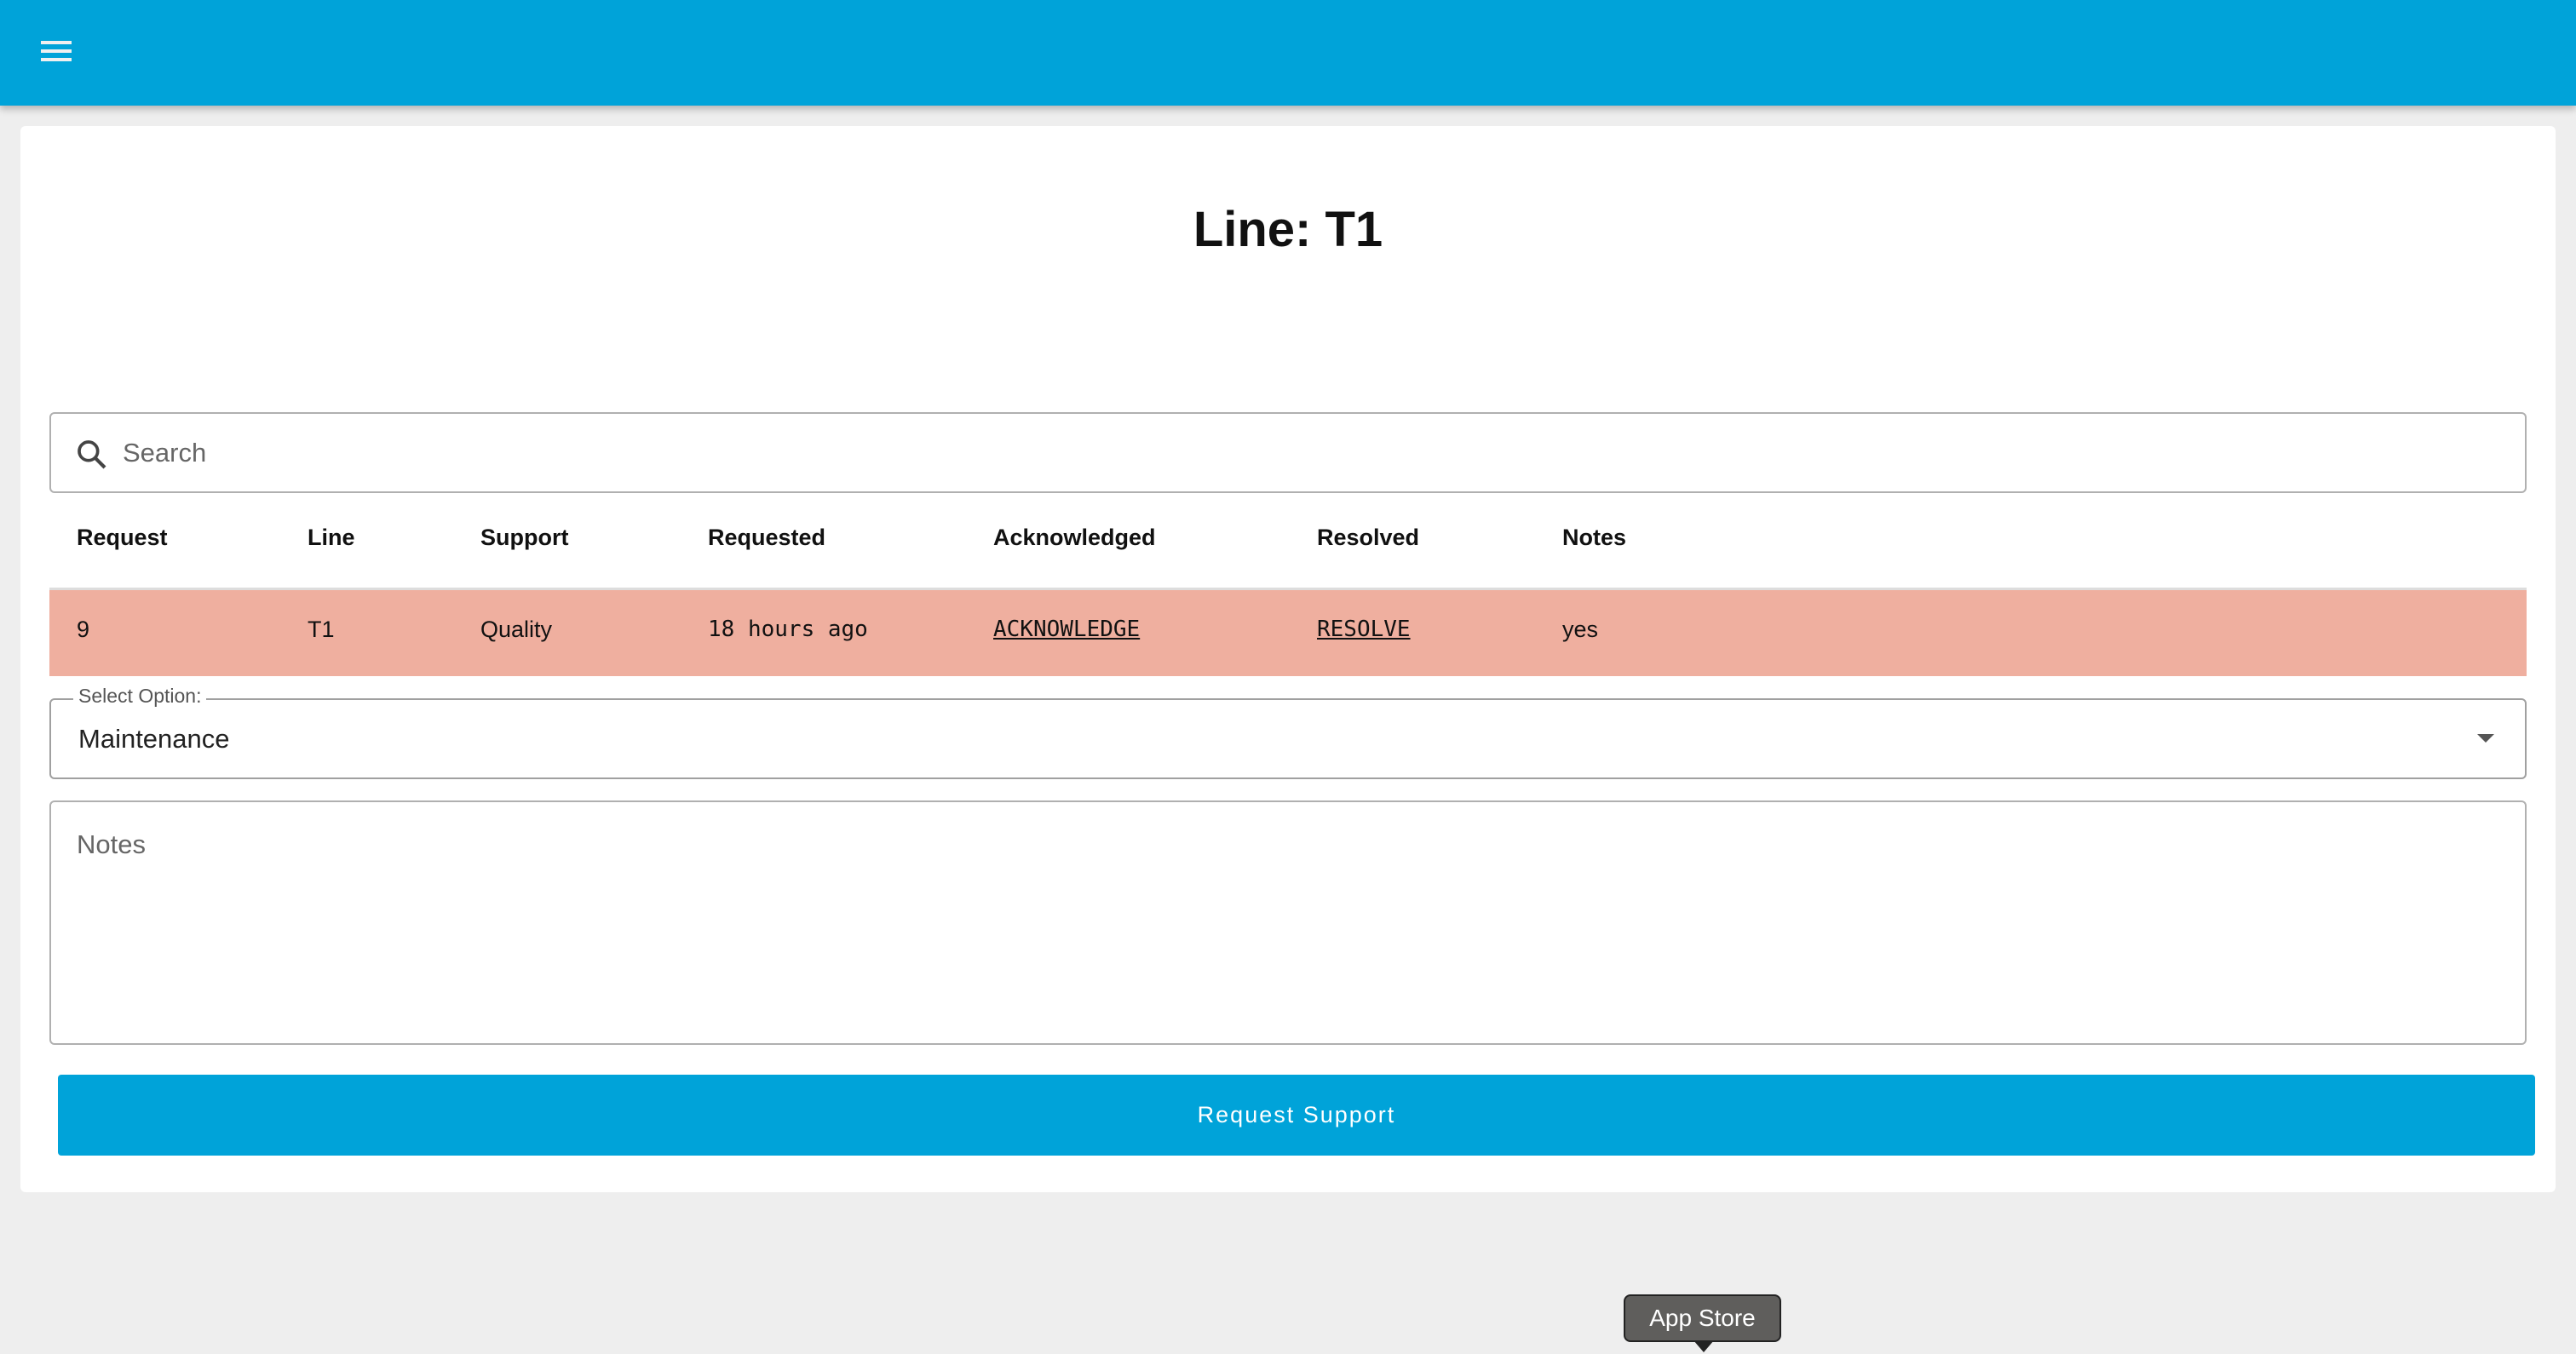 This screenshot has height=1354, width=2576. What do you see at coordinates (331, 537) in the screenshot?
I see `column-header-line: Line` at bounding box center [331, 537].